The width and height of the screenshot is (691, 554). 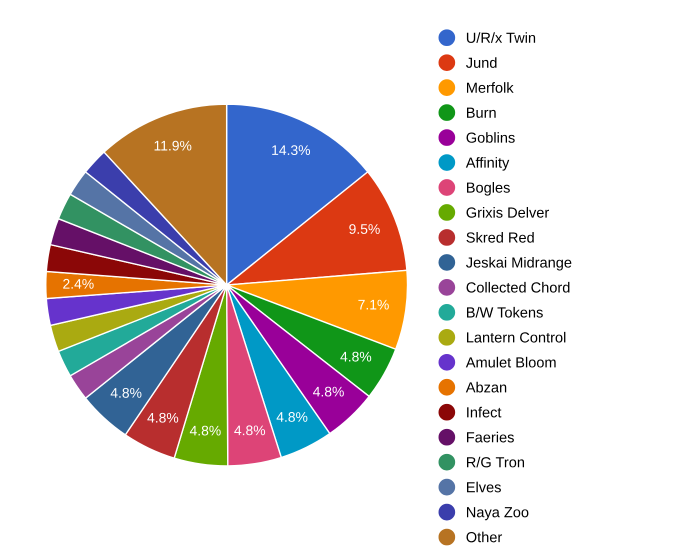 I want to click on legend-label: B/W Tokens, so click(x=504, y=312).